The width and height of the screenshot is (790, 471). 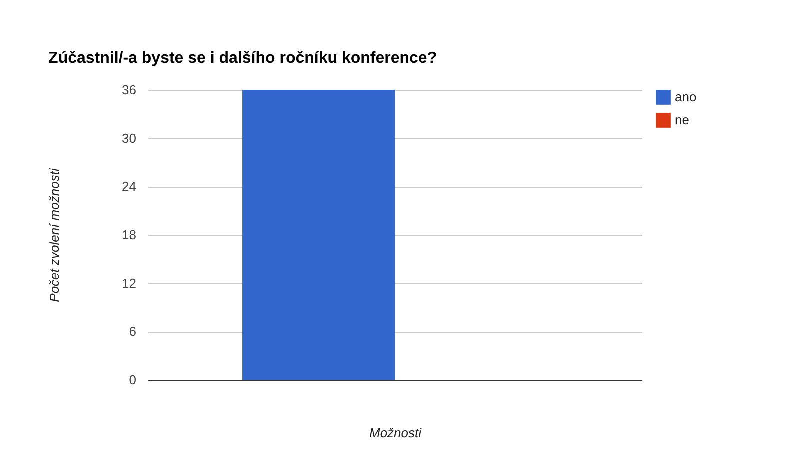 What do you see at coordinates (129, 283) in the screenshot?
I see `y-tick-label: 12` at bounding box center [129, 283].